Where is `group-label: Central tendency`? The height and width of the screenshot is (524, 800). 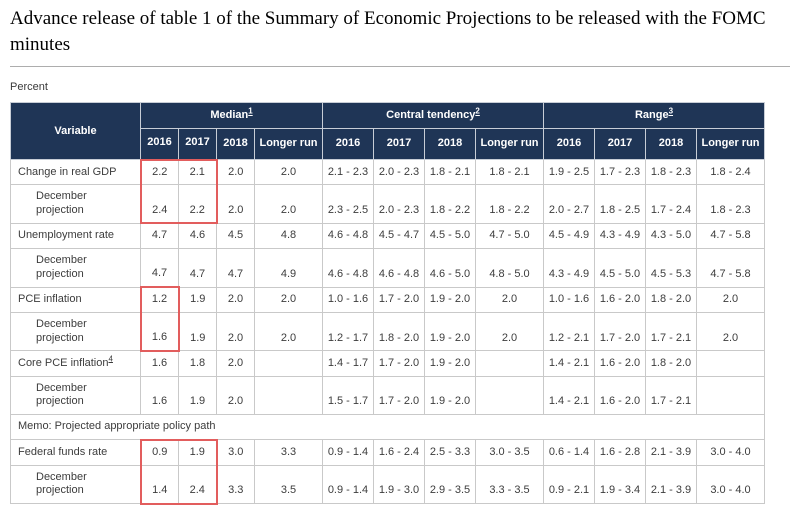 group-label: Central tendency is located at coordinates (431, 115).